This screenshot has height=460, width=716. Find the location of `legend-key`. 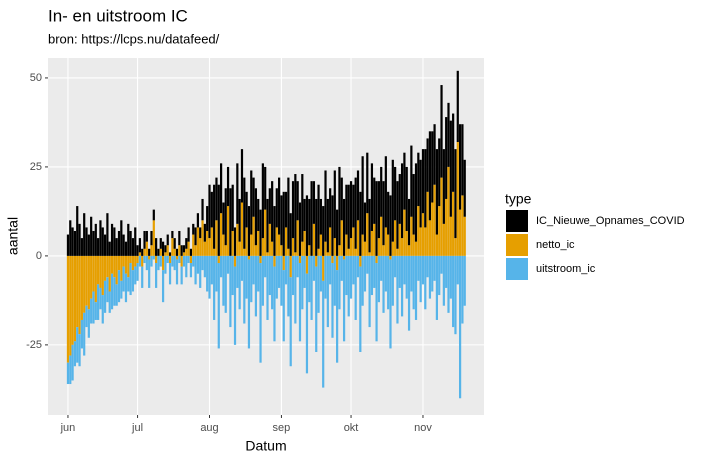

legend-key is located at coordinates (517, 221).